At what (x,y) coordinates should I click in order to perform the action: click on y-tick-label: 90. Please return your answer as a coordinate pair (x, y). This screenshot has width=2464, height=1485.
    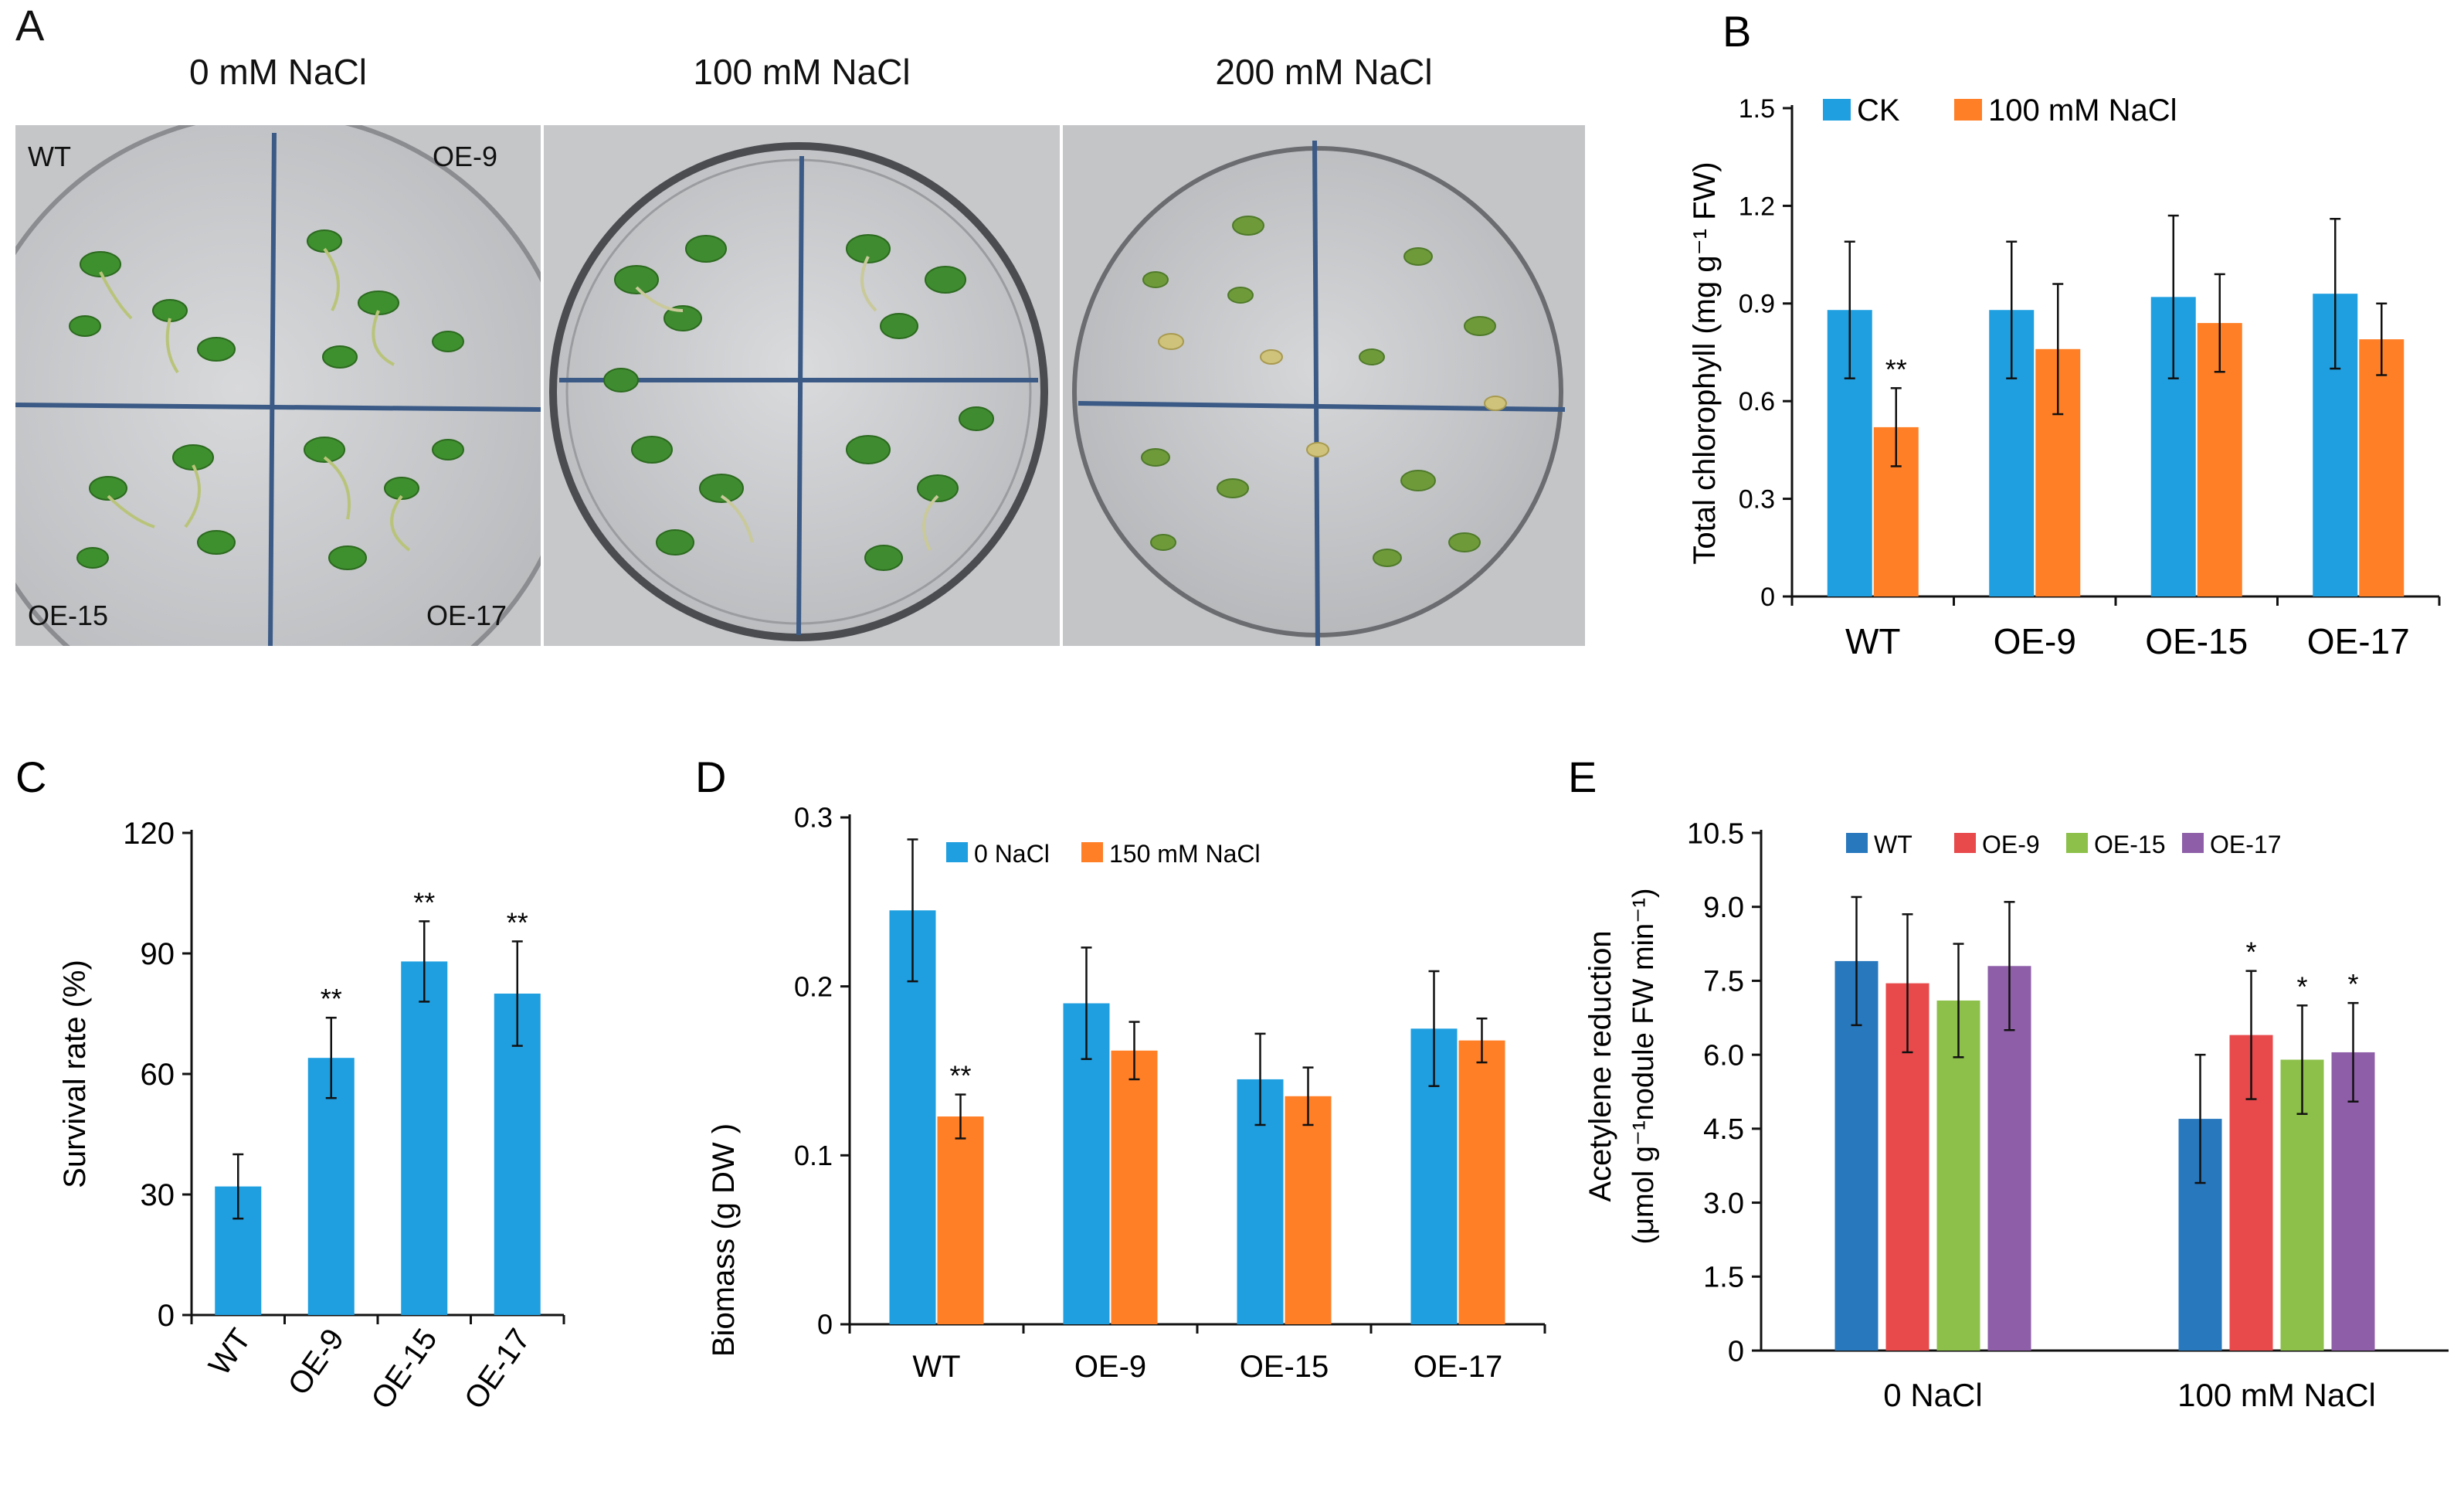
    Looking at the image, I should click on (158, 954).